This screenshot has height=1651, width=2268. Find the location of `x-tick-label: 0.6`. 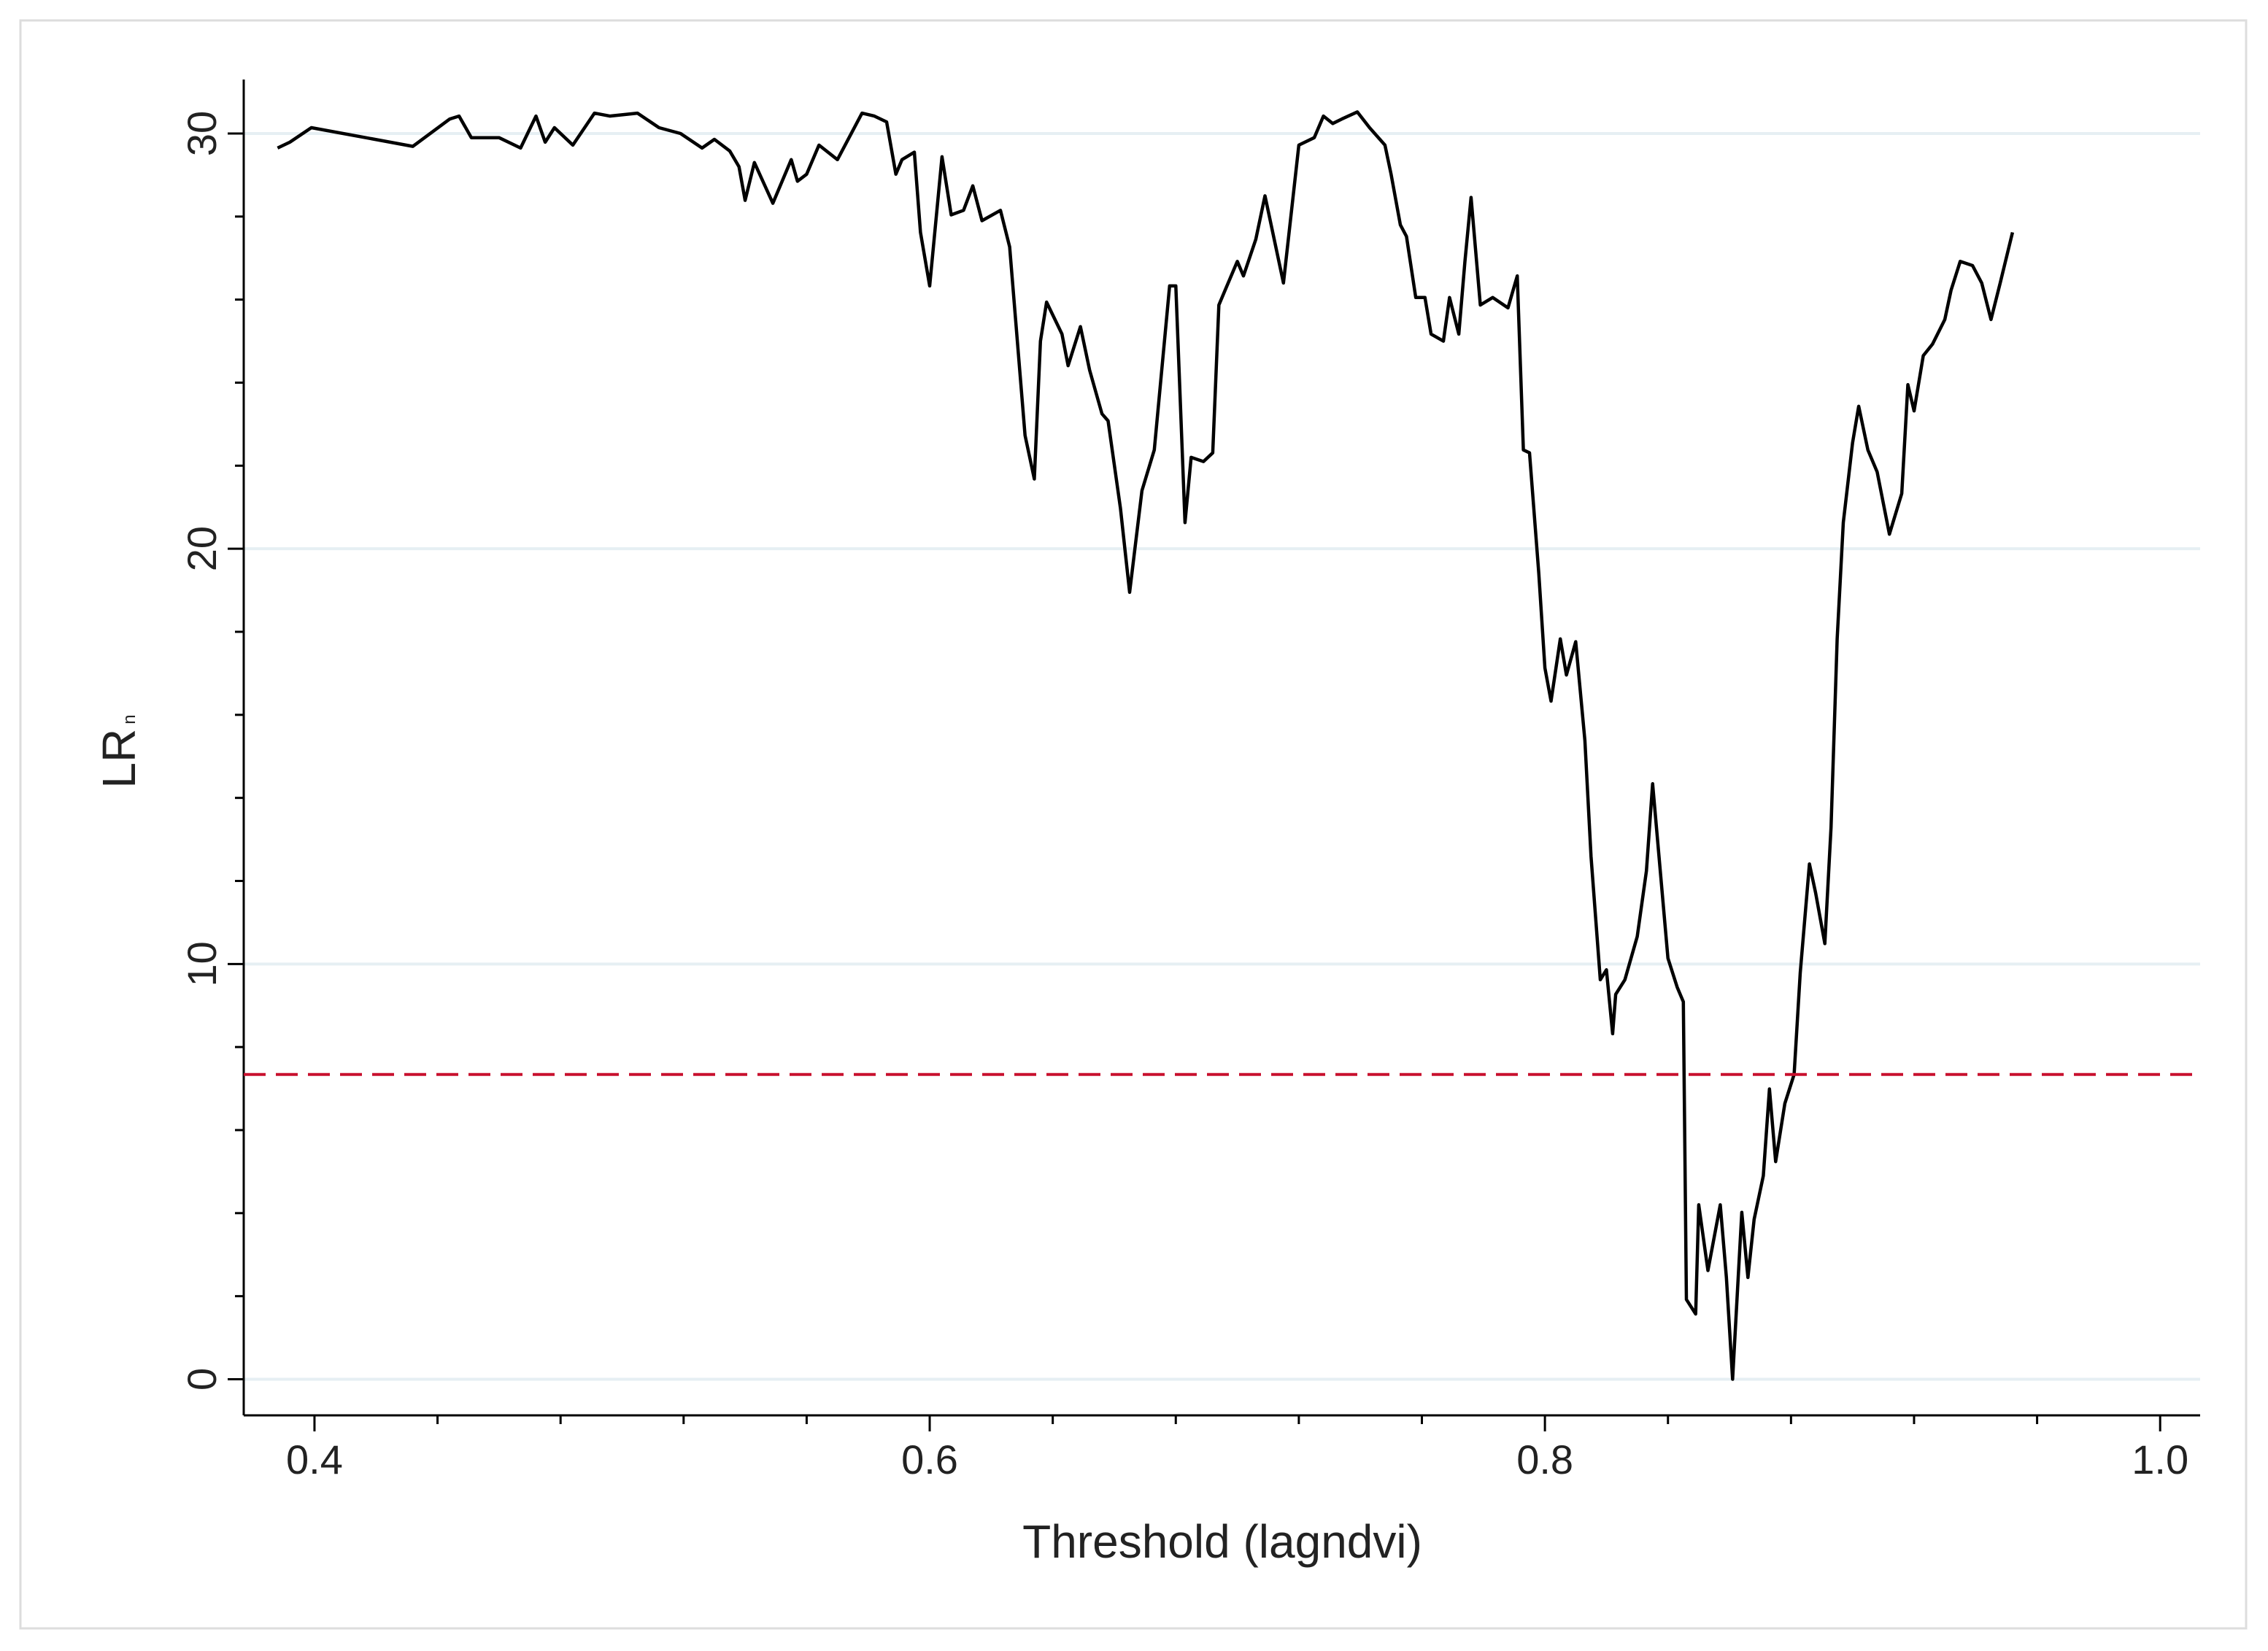

x-tick-label: 0.6 is located at coordinates (929, 1459).